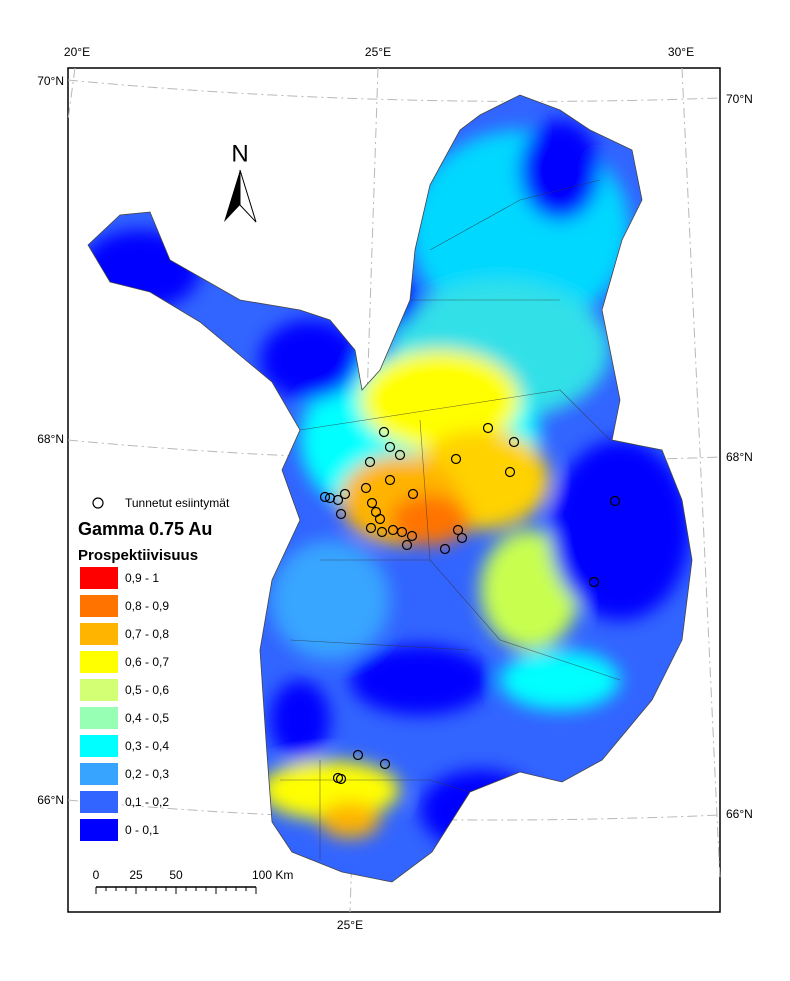  What do you see at coordinates (147, 690) in the screenshot?
I see `legend-class-label: 0,5 - 0,6` at bounding box center [147, 690].